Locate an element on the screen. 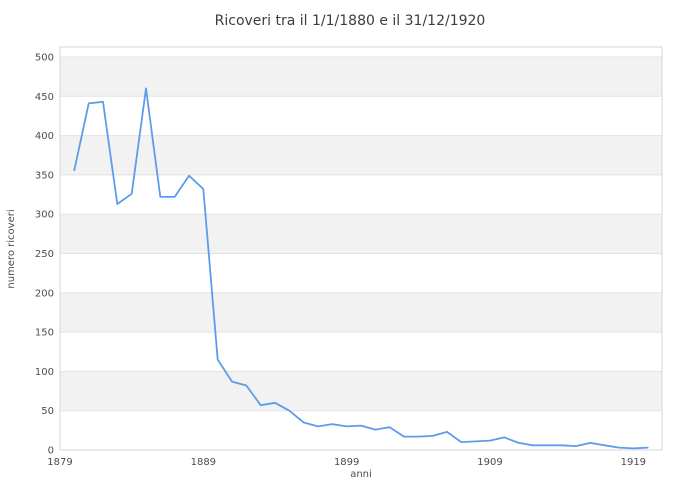 The width and height of the screenshot is (700, 500). y-tick-label: 400 is located at coordinates (44, 136).